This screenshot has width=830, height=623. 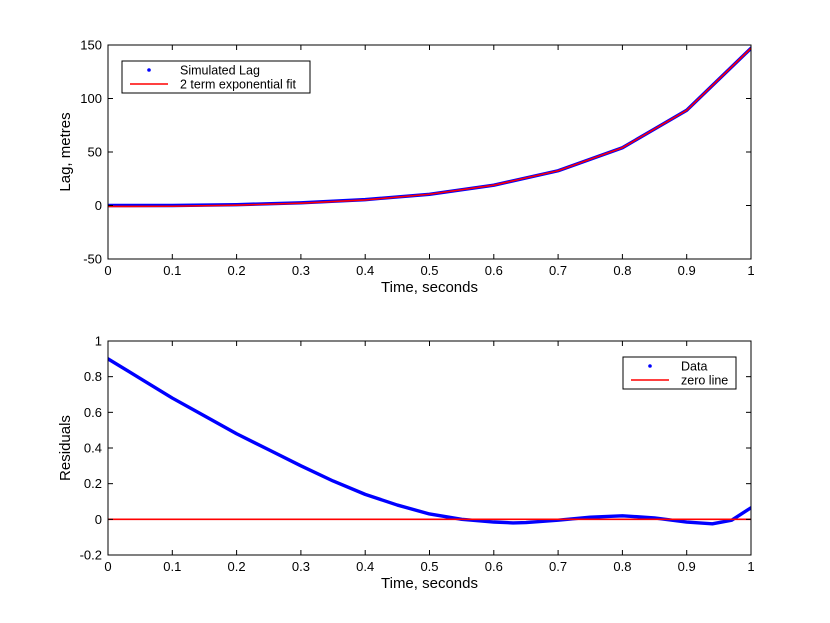 I want to click on y-tick-label: 50, so click(x=95, y=152).